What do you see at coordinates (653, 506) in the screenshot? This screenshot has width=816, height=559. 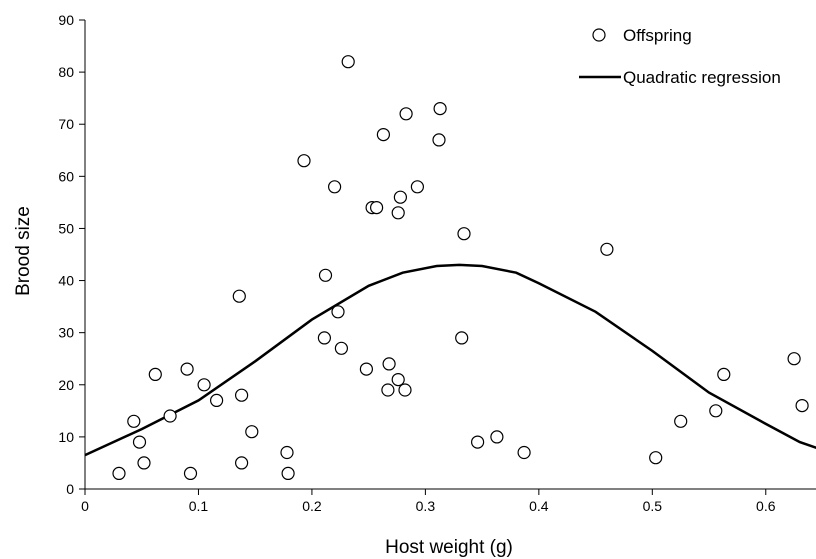 I see `x-tick-label: 0.5` at bounding box center [653, 506].